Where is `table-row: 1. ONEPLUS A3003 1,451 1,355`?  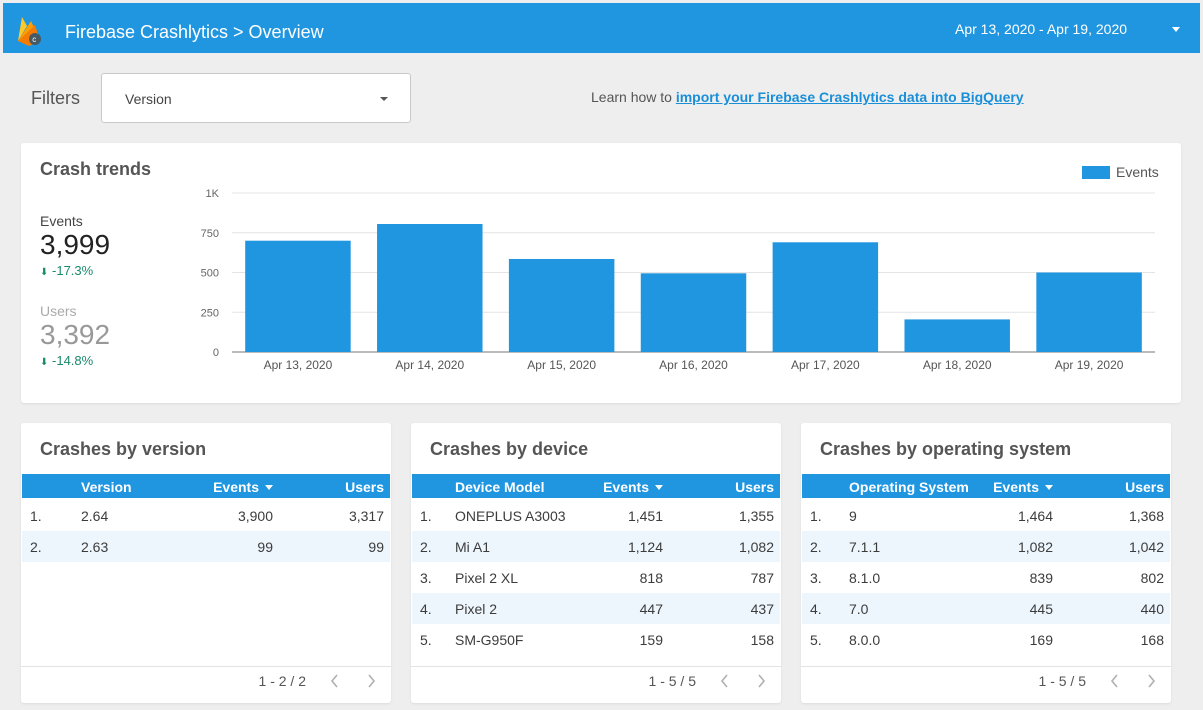
table-row: 1. ONEPLUS A3003 1,451 1,355 is located at coordinates (596, 515).